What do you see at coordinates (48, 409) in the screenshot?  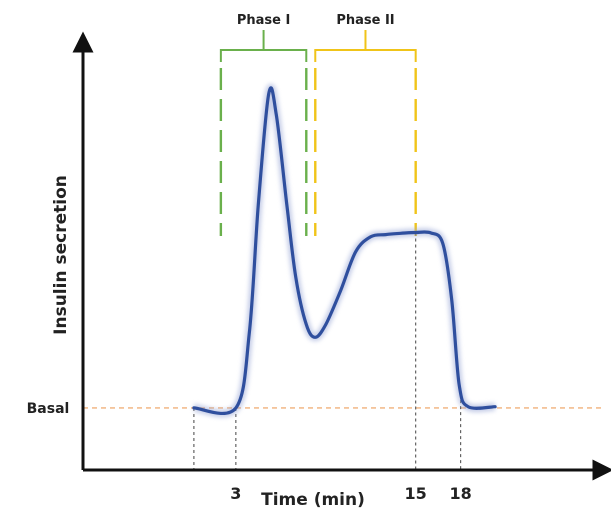 I see `basal-label: Basal` at bounding box center [48, 409].